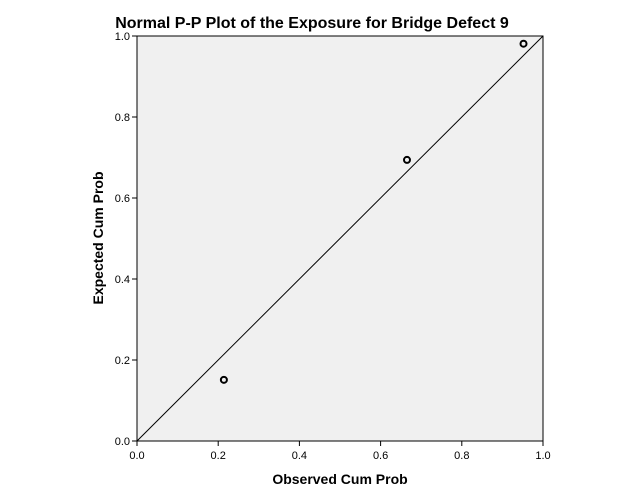  Describe the element at coordinates (126, 239) in the screenshot. I see `y-axis: 0.0 0.2 0.4 0.6 0.8 1.0` at that location.